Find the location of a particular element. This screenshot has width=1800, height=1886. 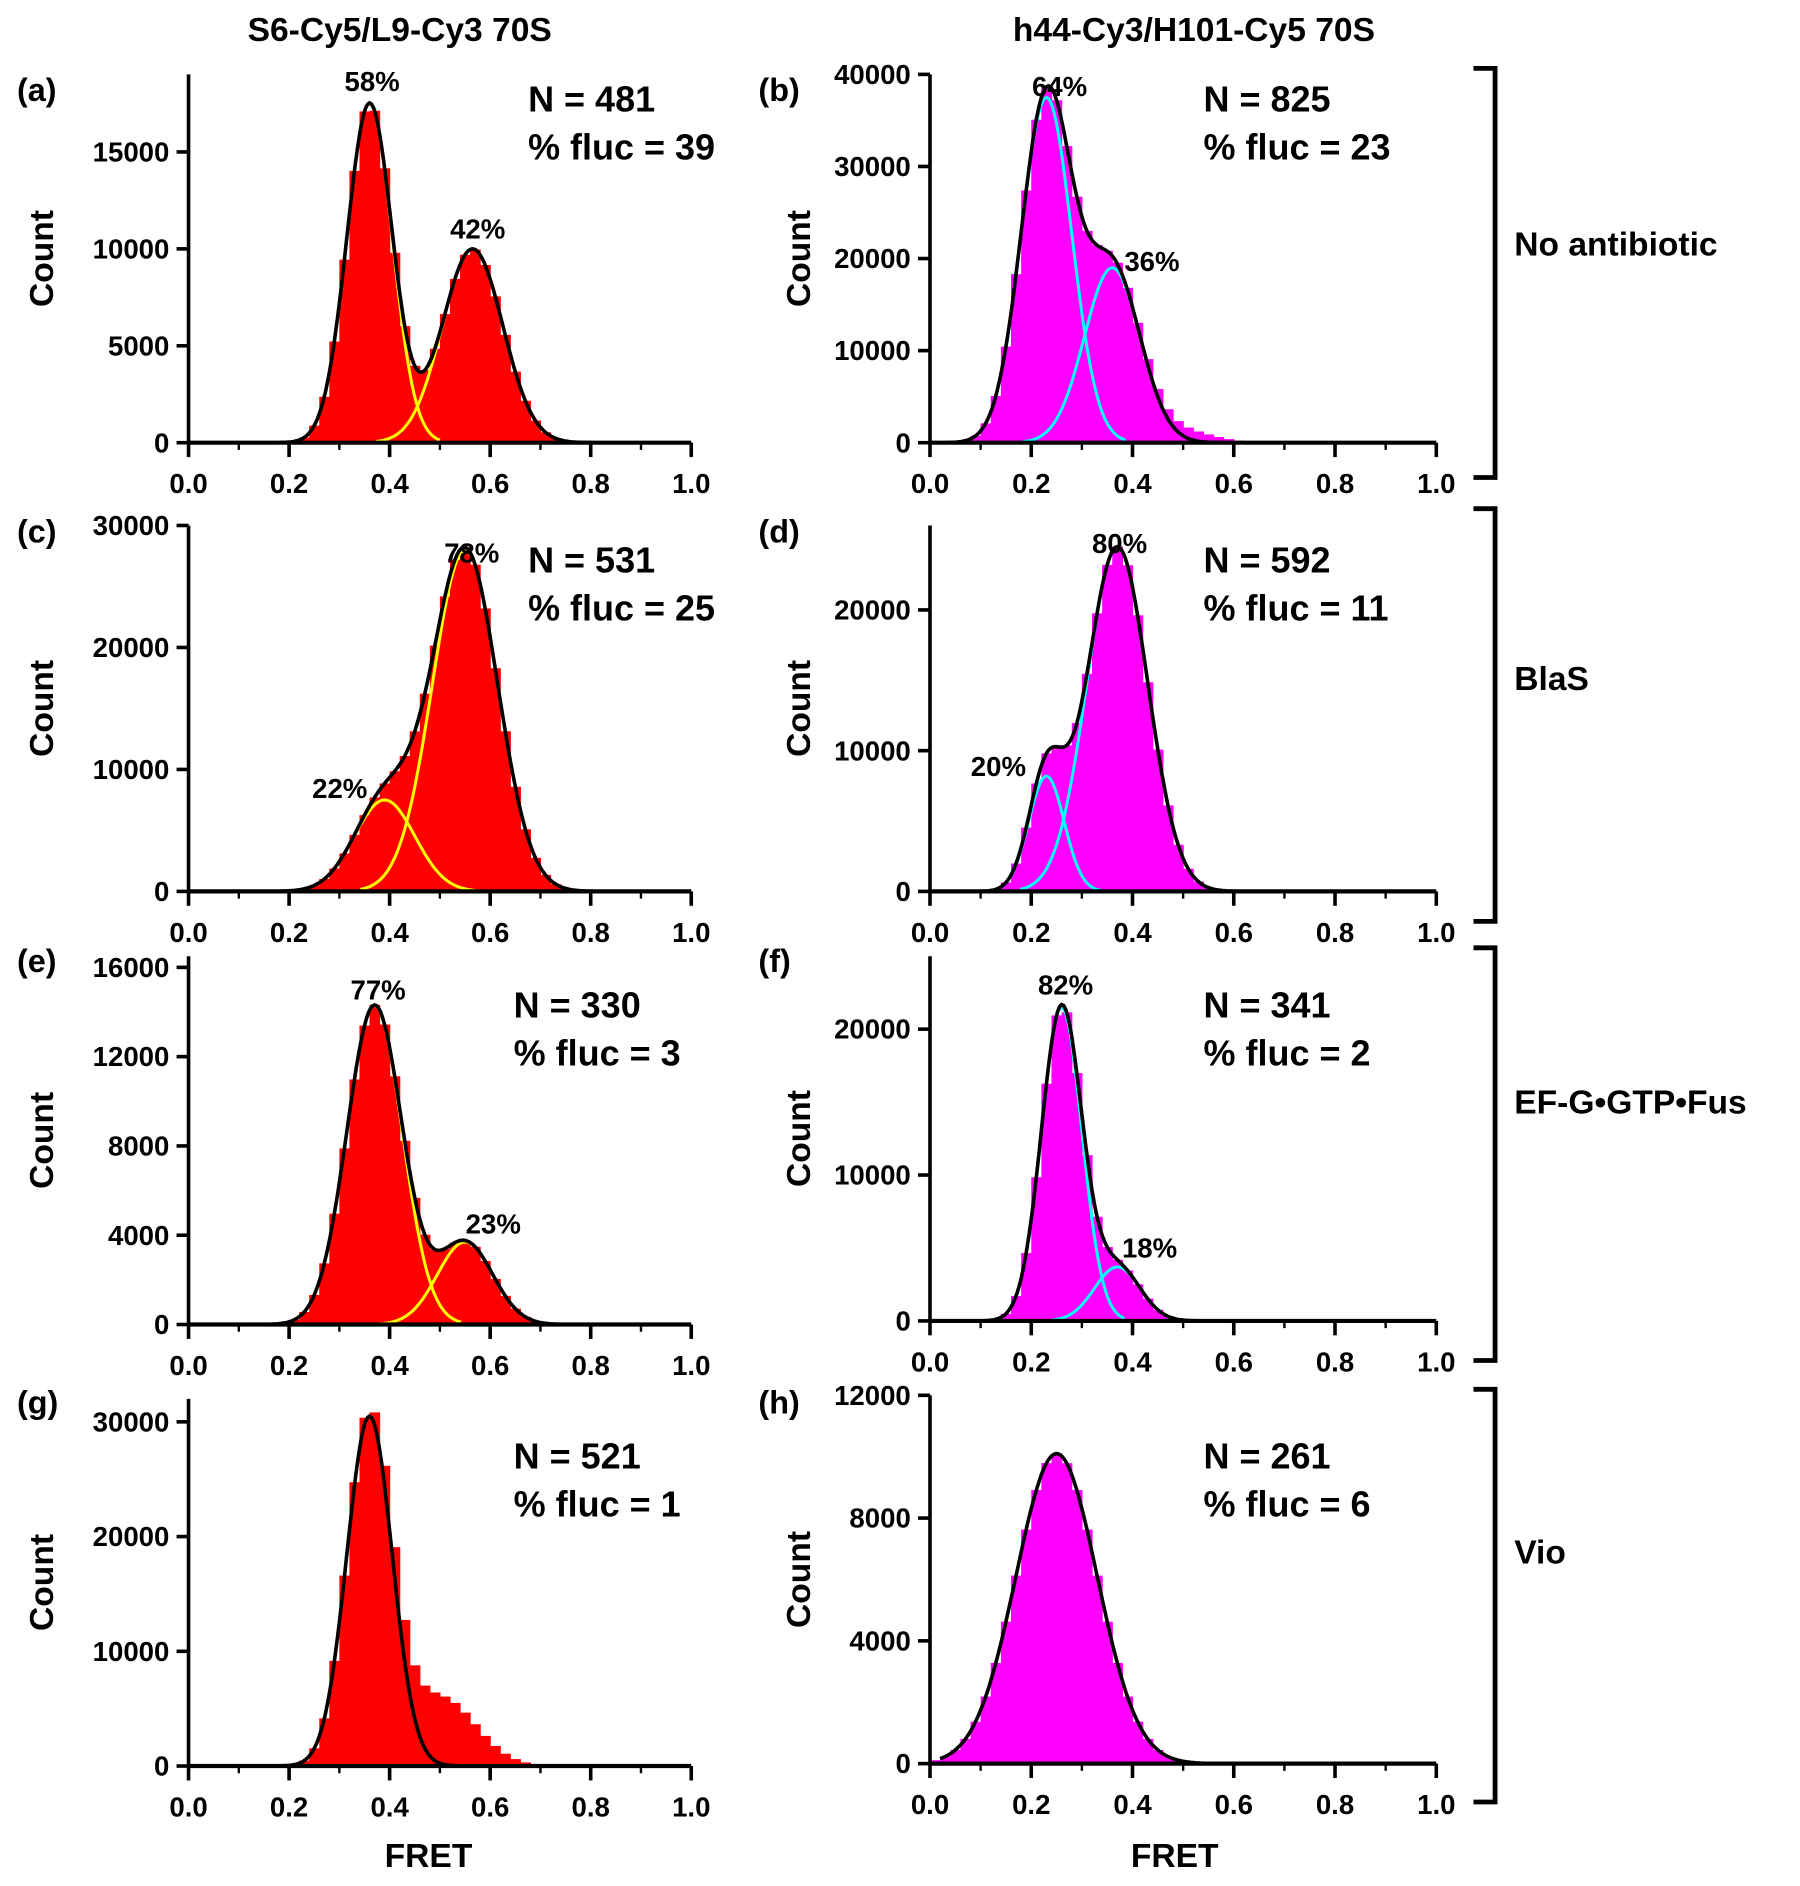

row-label-vio: Vio is located at coordinates (1540, 1552).